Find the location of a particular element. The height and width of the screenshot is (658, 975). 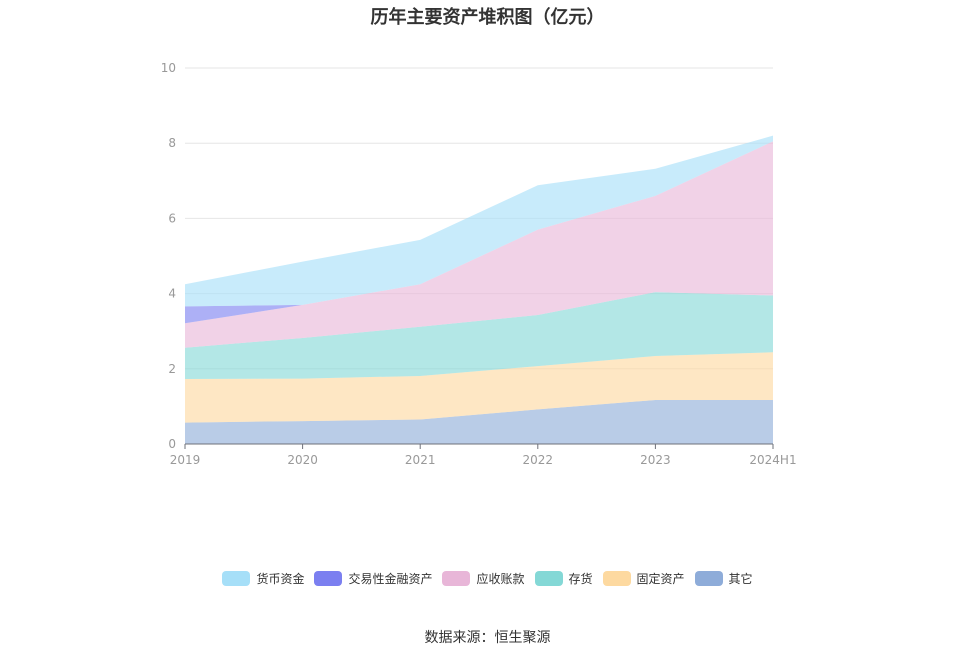

legend-label: 应收账款 is located at coordinates (500, 579).